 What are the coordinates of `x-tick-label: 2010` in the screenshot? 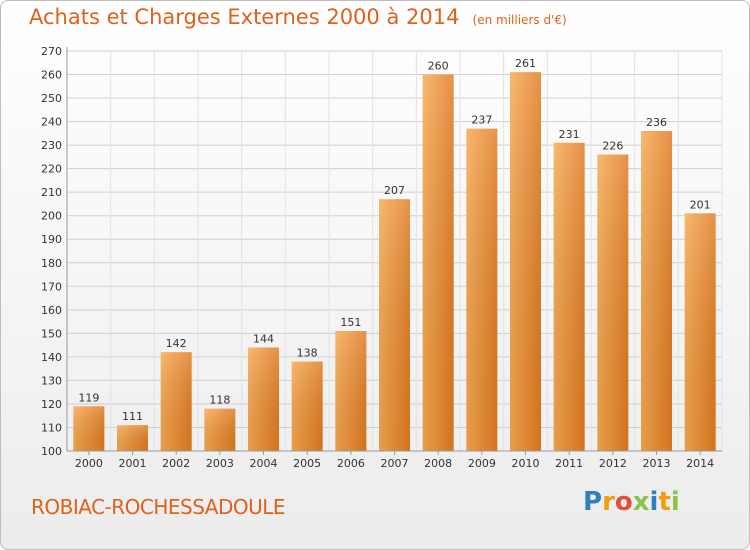 It's located at (526, 463).